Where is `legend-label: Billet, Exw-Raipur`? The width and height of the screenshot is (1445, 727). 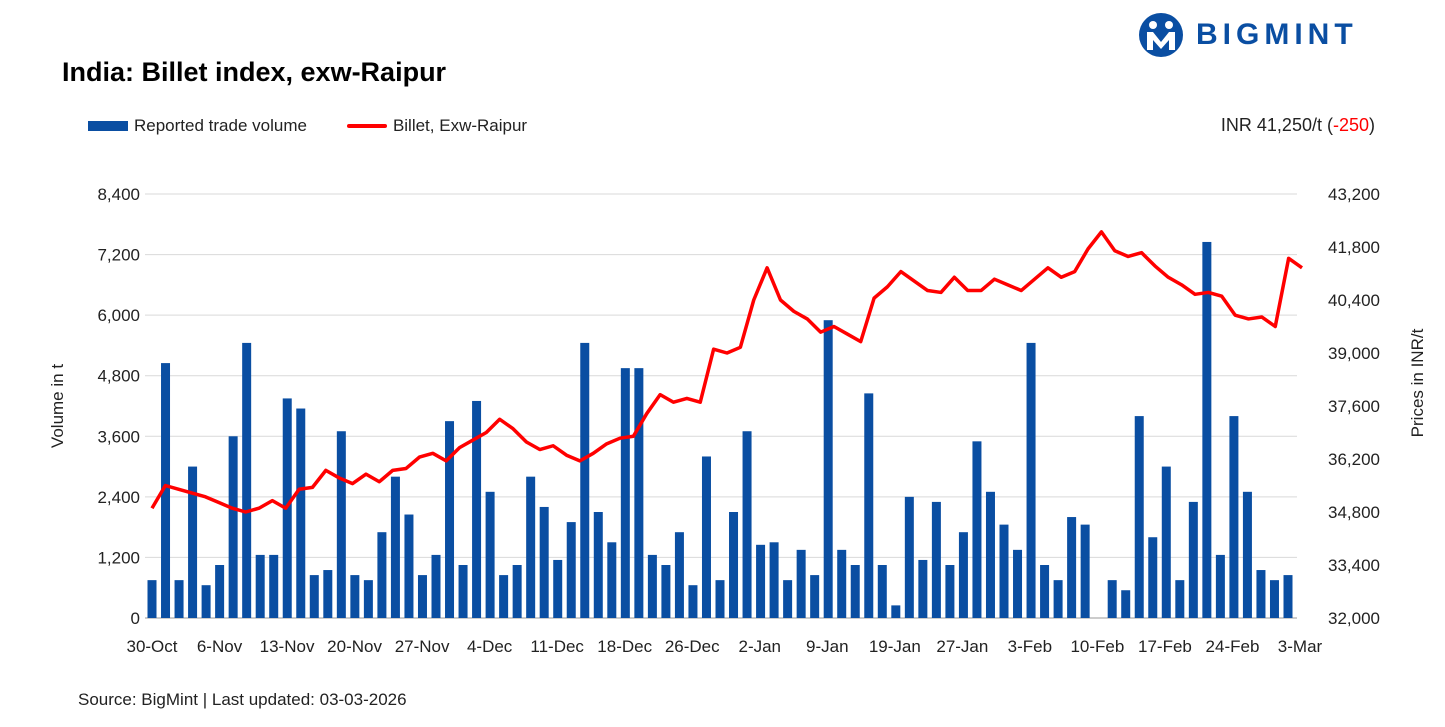
legend-label: Billet, Exw-Raipur is located at coordinates (460, 125).